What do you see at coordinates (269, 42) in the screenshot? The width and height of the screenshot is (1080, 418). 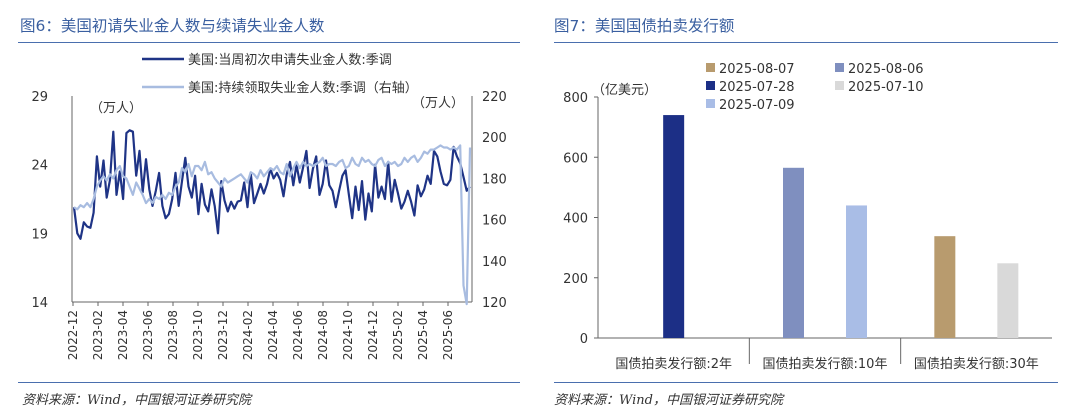 I see `figure-6-top-rule` at bounding box center [269, 42].